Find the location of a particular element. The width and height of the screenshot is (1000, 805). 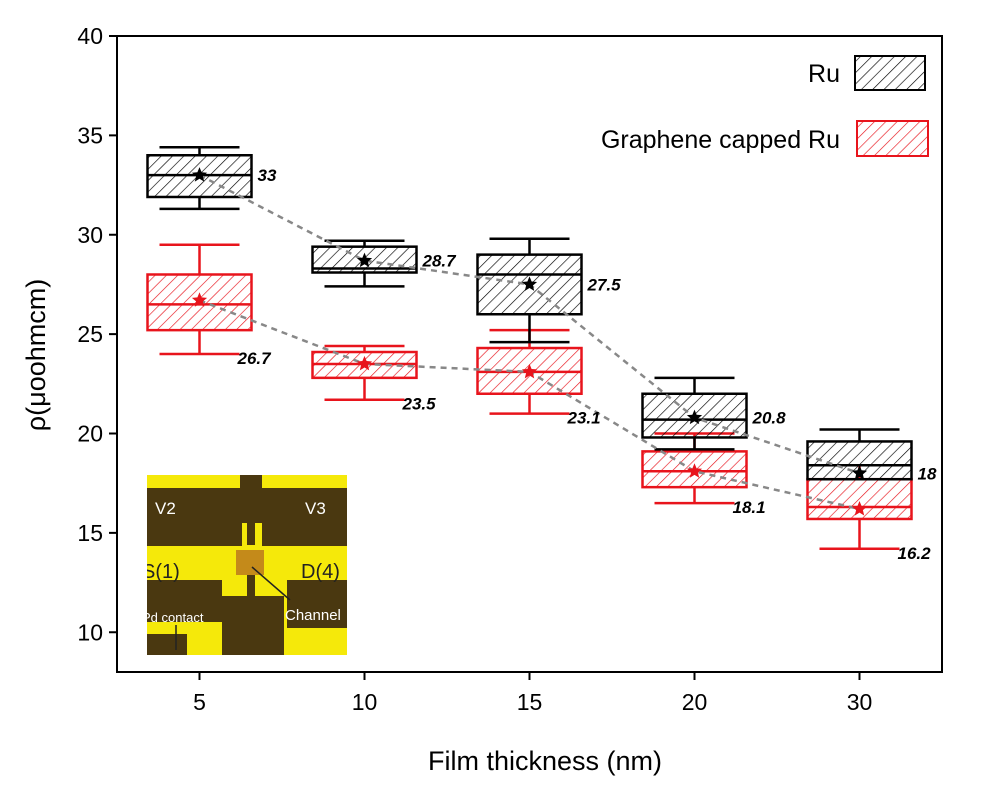

y-axis: 10 15 20 25 30 35 40 is located at coordinates (97, 334).